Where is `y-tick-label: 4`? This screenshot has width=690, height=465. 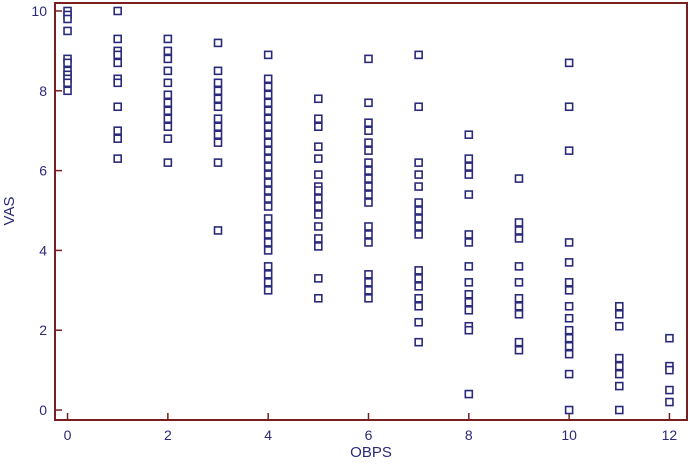 y-tick-label: 4 is located at coordinates (43, 250).